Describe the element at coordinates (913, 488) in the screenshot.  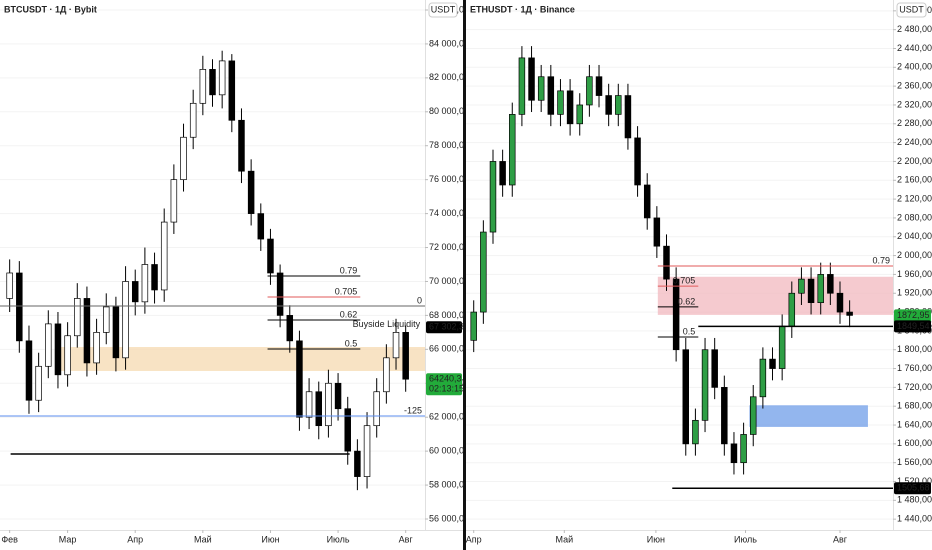
I see `price-tag-label: 1505,68` at that location.